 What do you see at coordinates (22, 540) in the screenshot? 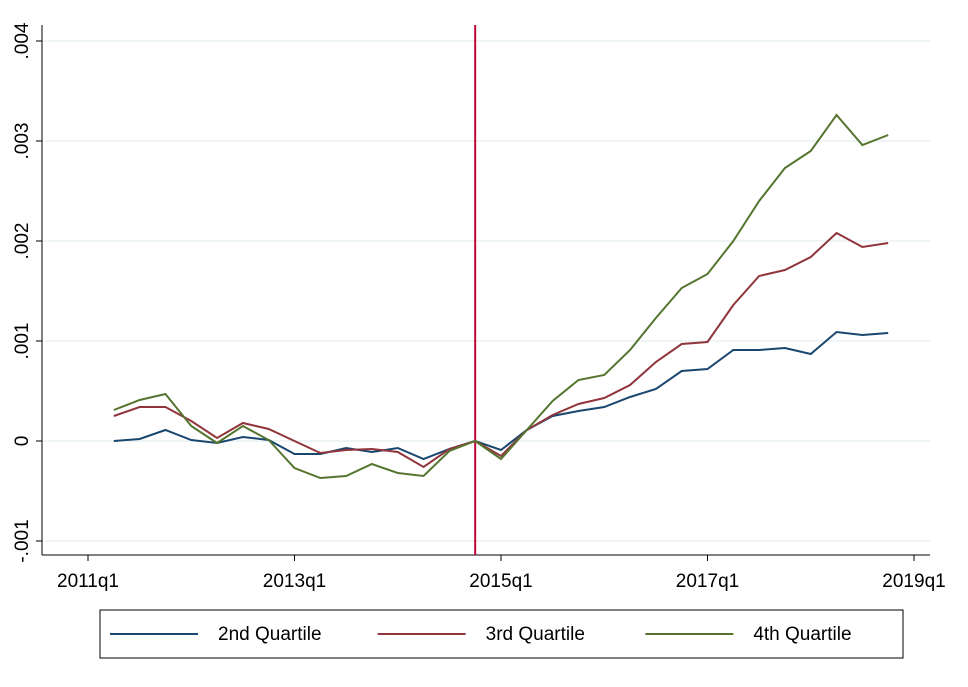
I see `y-tick-label: -.001` at bounding box center [22, 540].